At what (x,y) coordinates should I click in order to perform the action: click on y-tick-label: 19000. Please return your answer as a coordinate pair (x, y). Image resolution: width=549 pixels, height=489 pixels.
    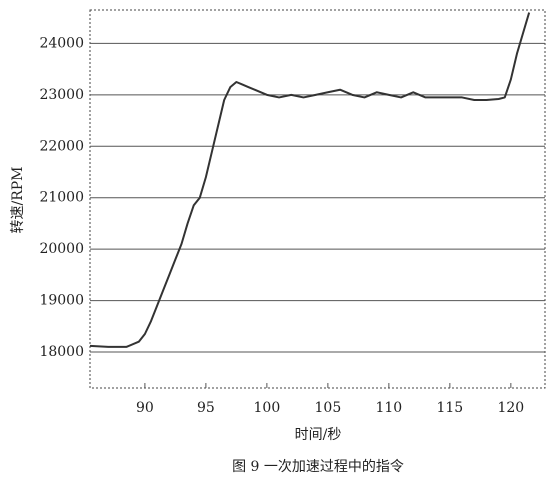
    Looking at the image, I should click on (61, 301).